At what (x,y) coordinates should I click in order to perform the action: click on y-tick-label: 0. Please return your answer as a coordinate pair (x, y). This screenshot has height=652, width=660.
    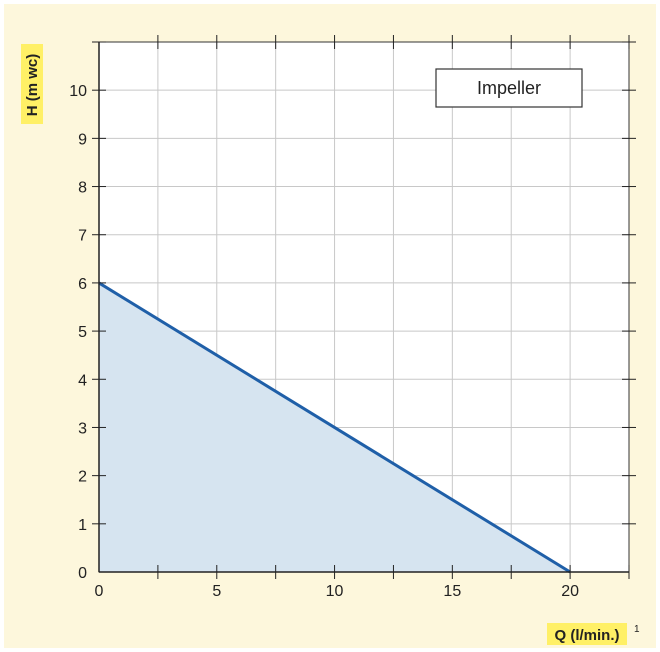
    Looking at the image, I should click on (82, 573).